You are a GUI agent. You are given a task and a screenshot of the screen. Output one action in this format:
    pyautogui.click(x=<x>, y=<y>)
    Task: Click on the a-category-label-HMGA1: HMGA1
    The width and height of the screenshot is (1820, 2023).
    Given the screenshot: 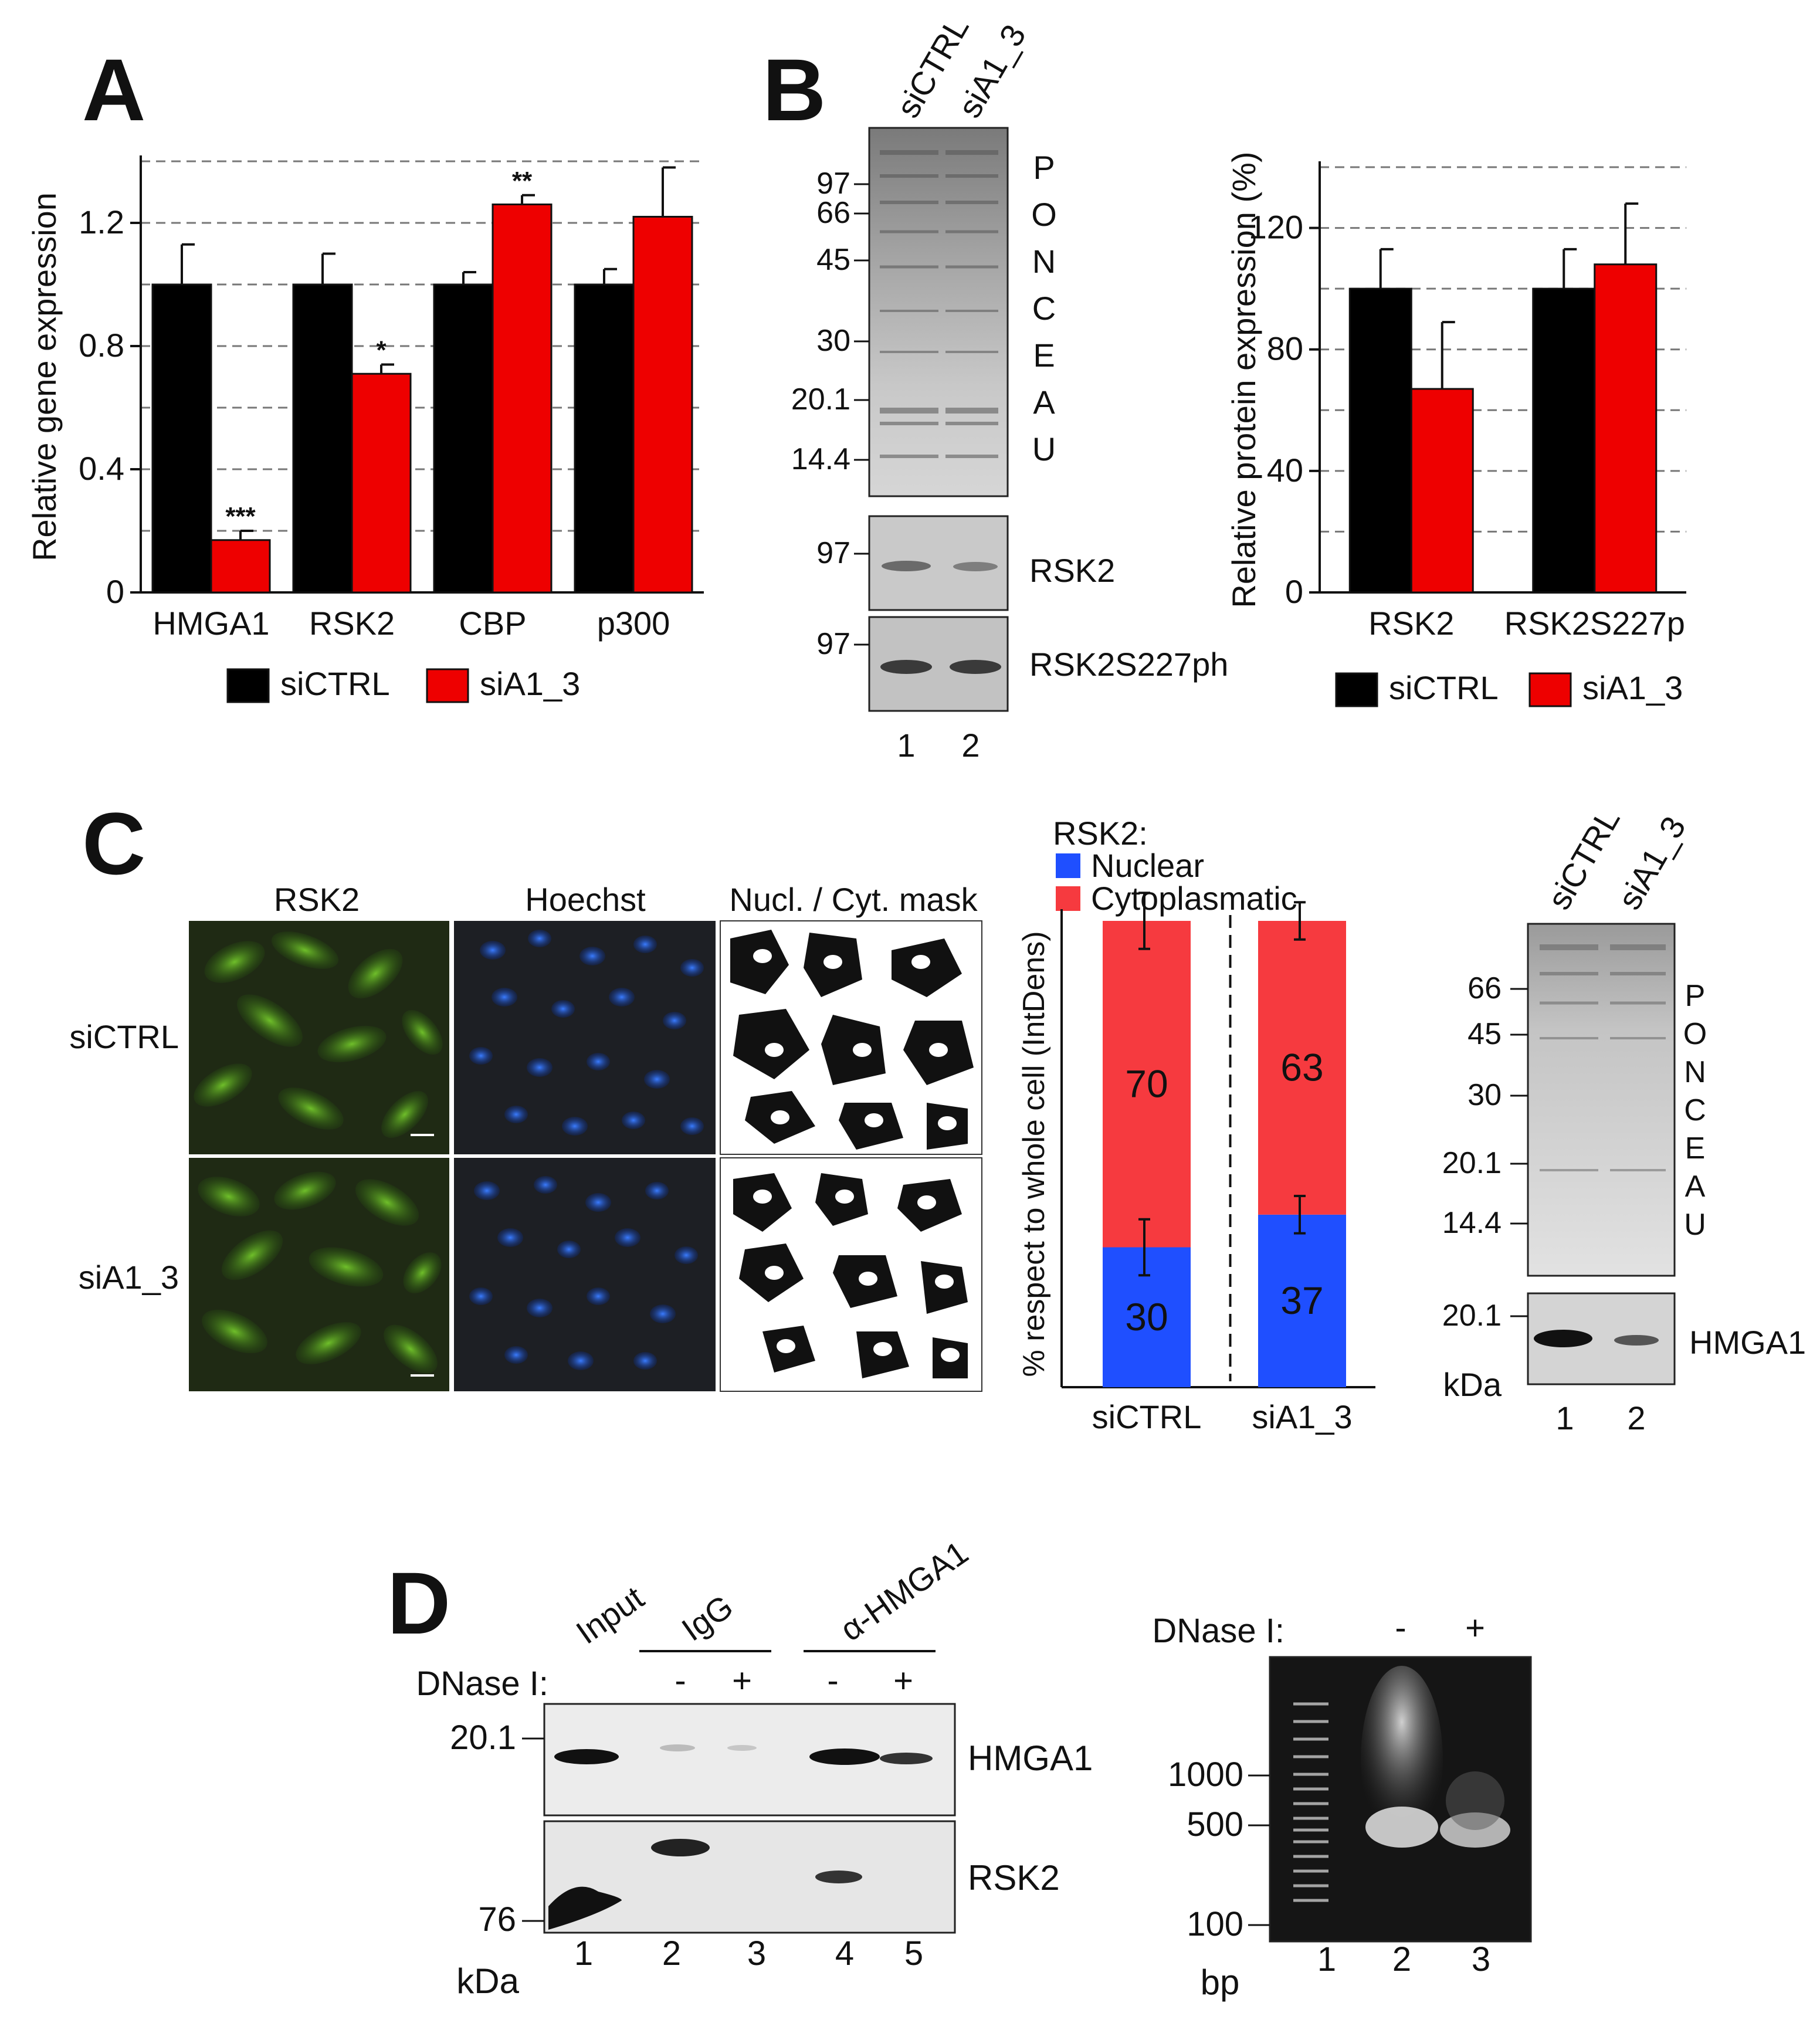 What is the action you would take?
    pyautogui.click(x=210, y=623)
    